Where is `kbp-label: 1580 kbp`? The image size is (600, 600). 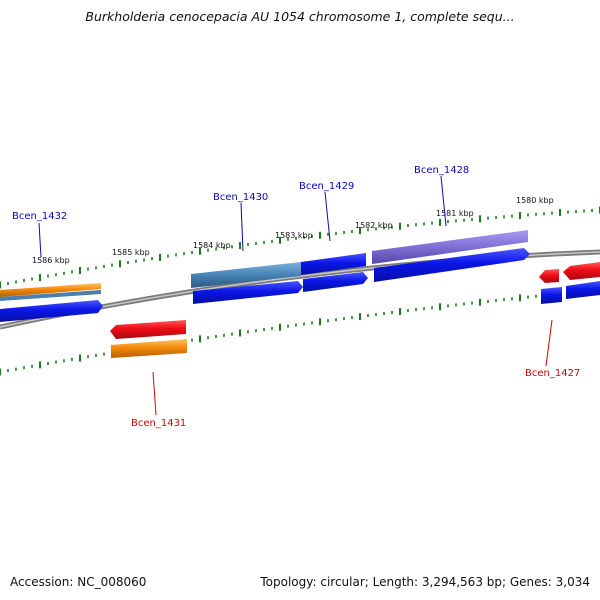 kbp-label: 1580 kbp is located at coordinates (535, 200).